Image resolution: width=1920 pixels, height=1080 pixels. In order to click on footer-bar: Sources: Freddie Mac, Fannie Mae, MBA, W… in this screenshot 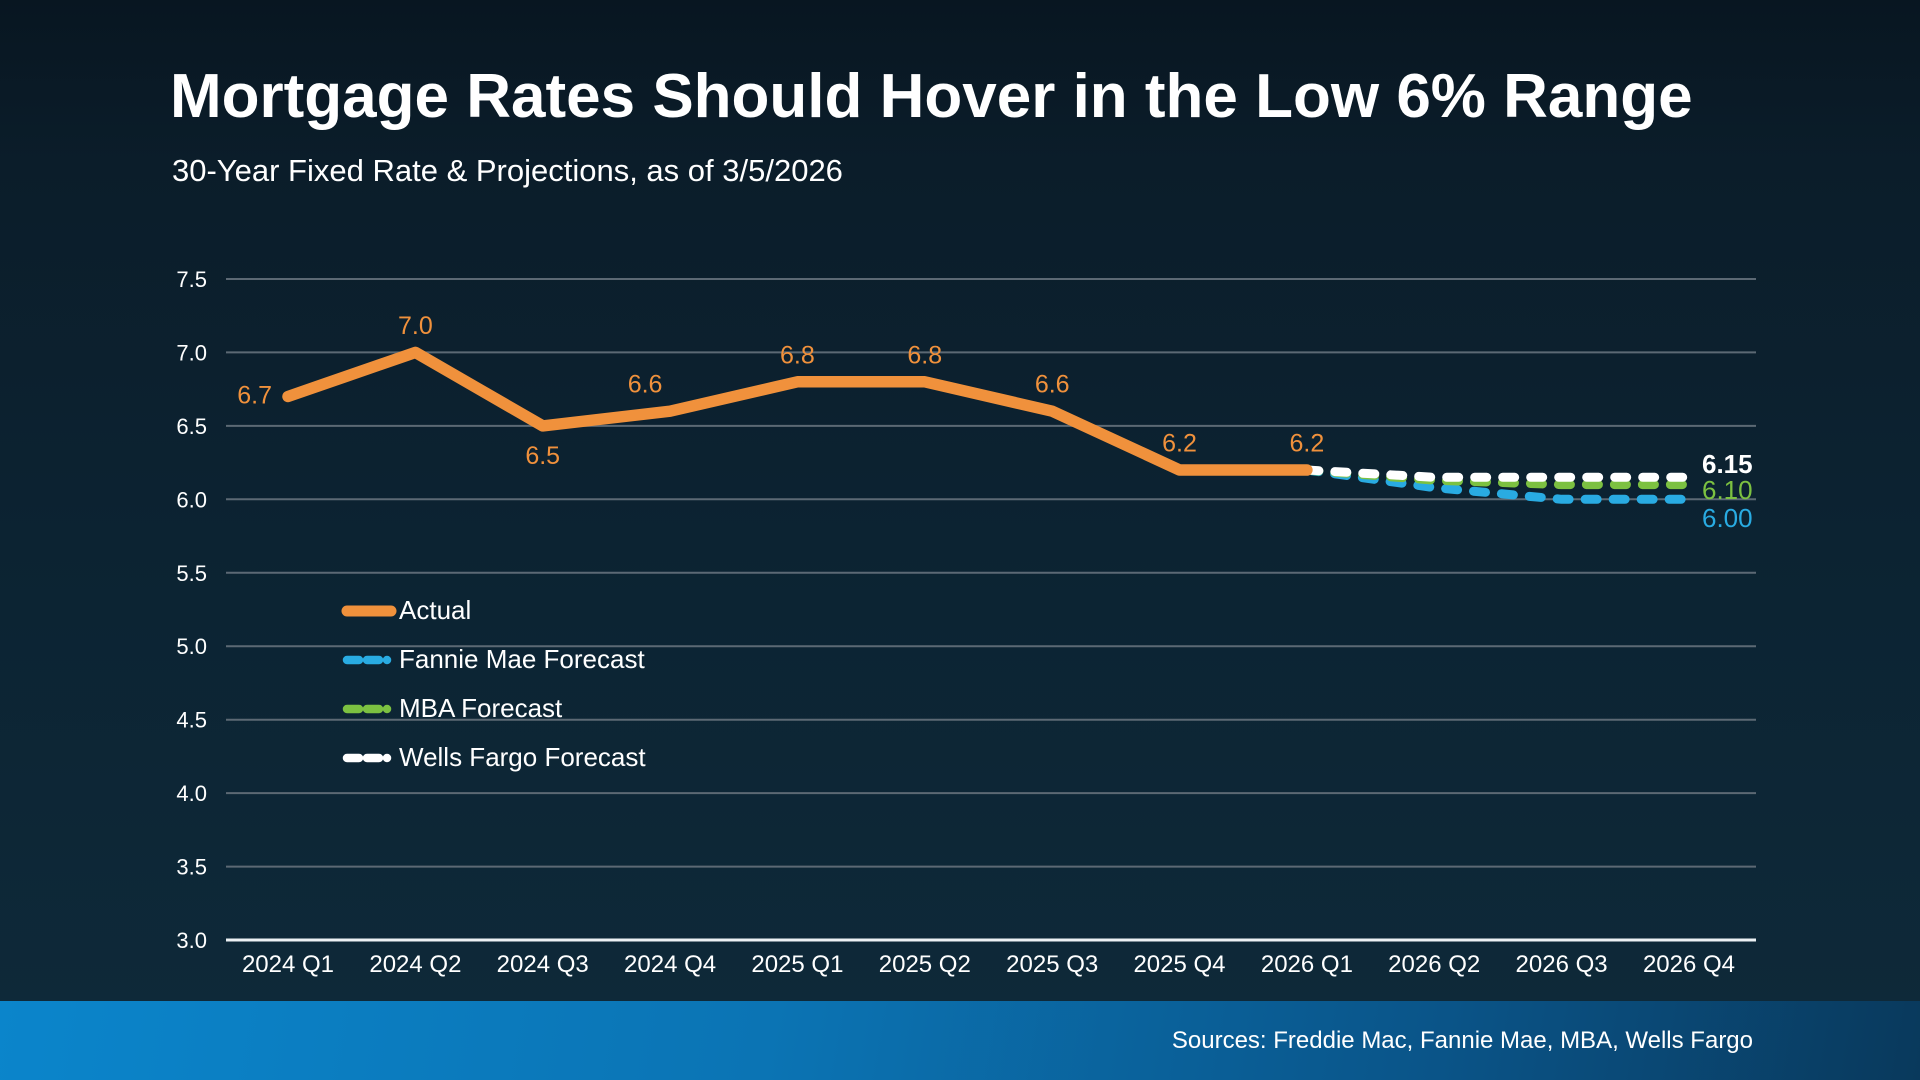, I will do `click(960, 1040)`.